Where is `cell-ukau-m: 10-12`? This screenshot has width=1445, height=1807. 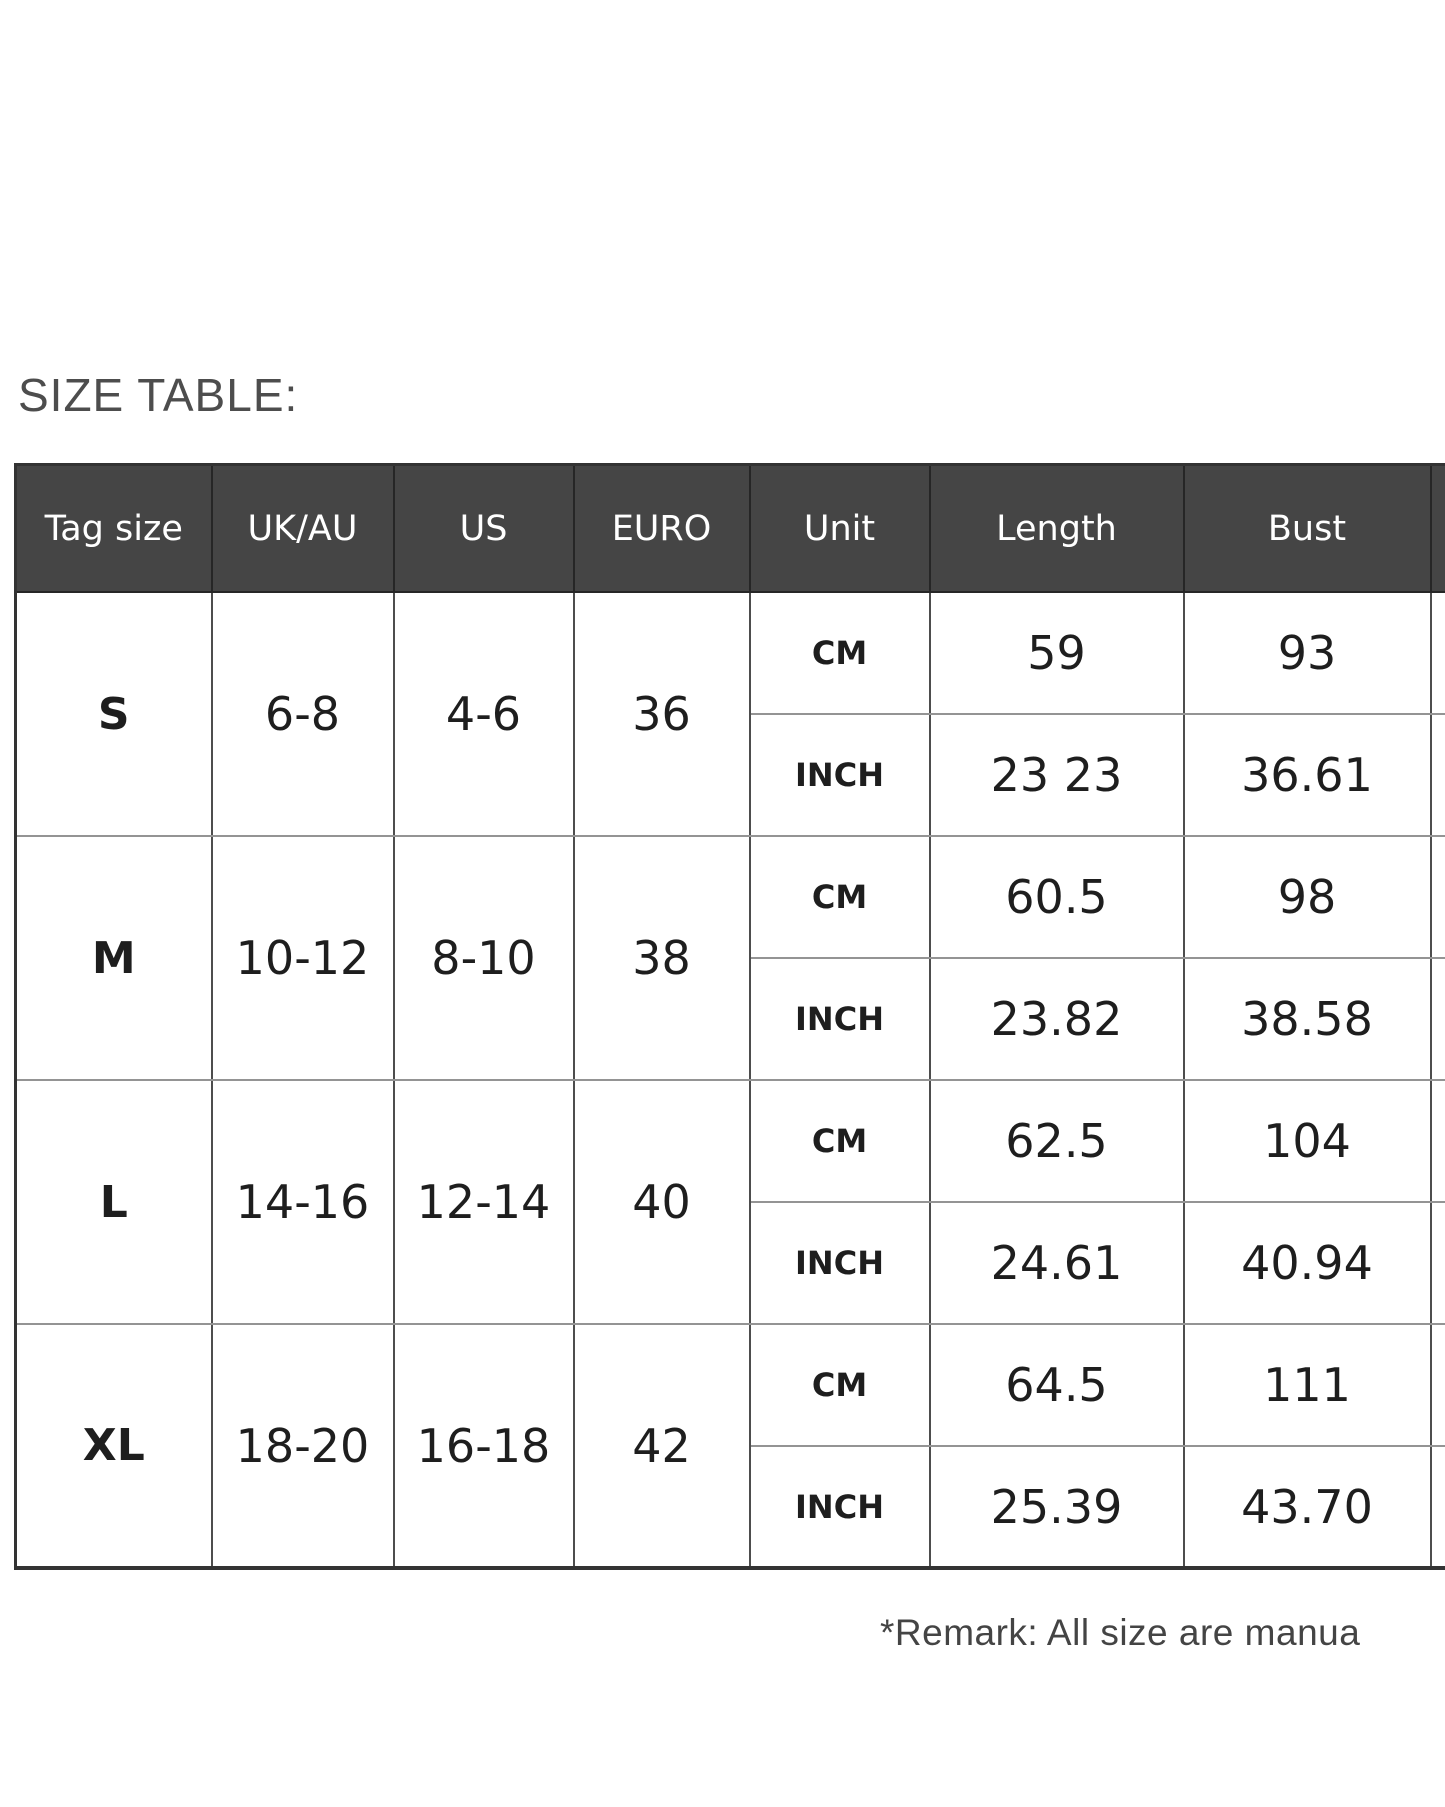
cell-ukau-m: 10-12 is located at coordinates (302, 958).